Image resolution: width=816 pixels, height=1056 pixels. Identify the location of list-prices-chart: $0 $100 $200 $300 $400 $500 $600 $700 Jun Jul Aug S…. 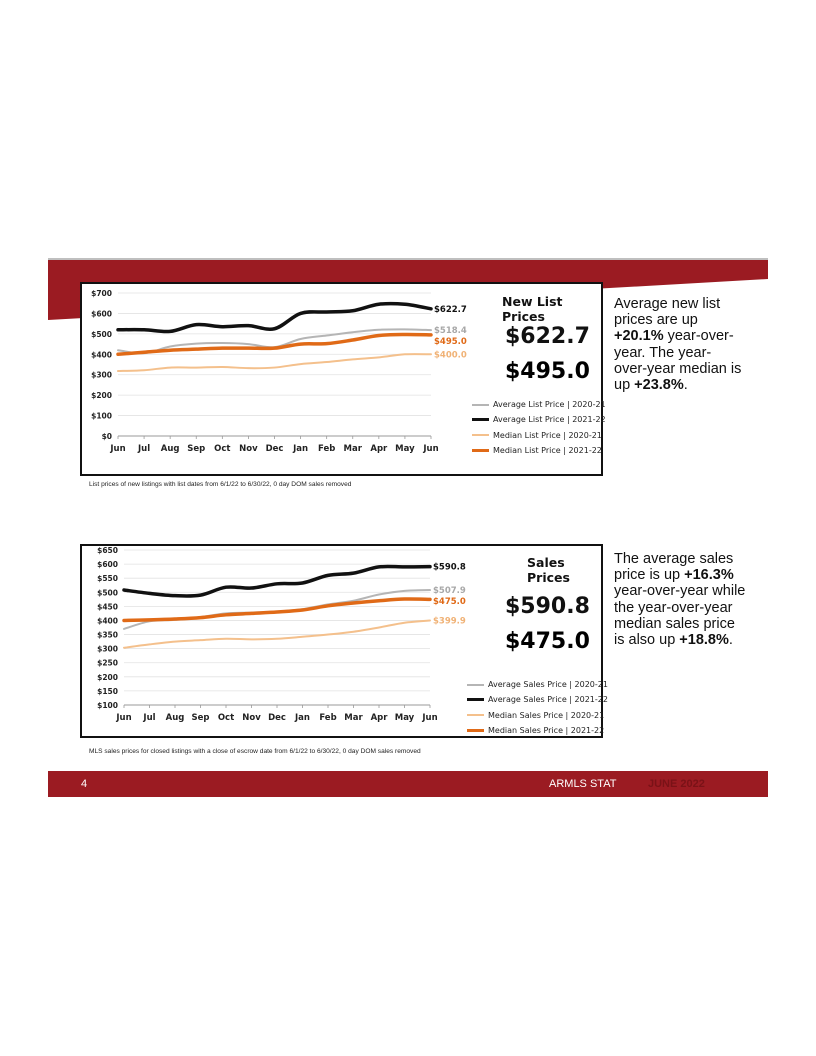
(279, 371).